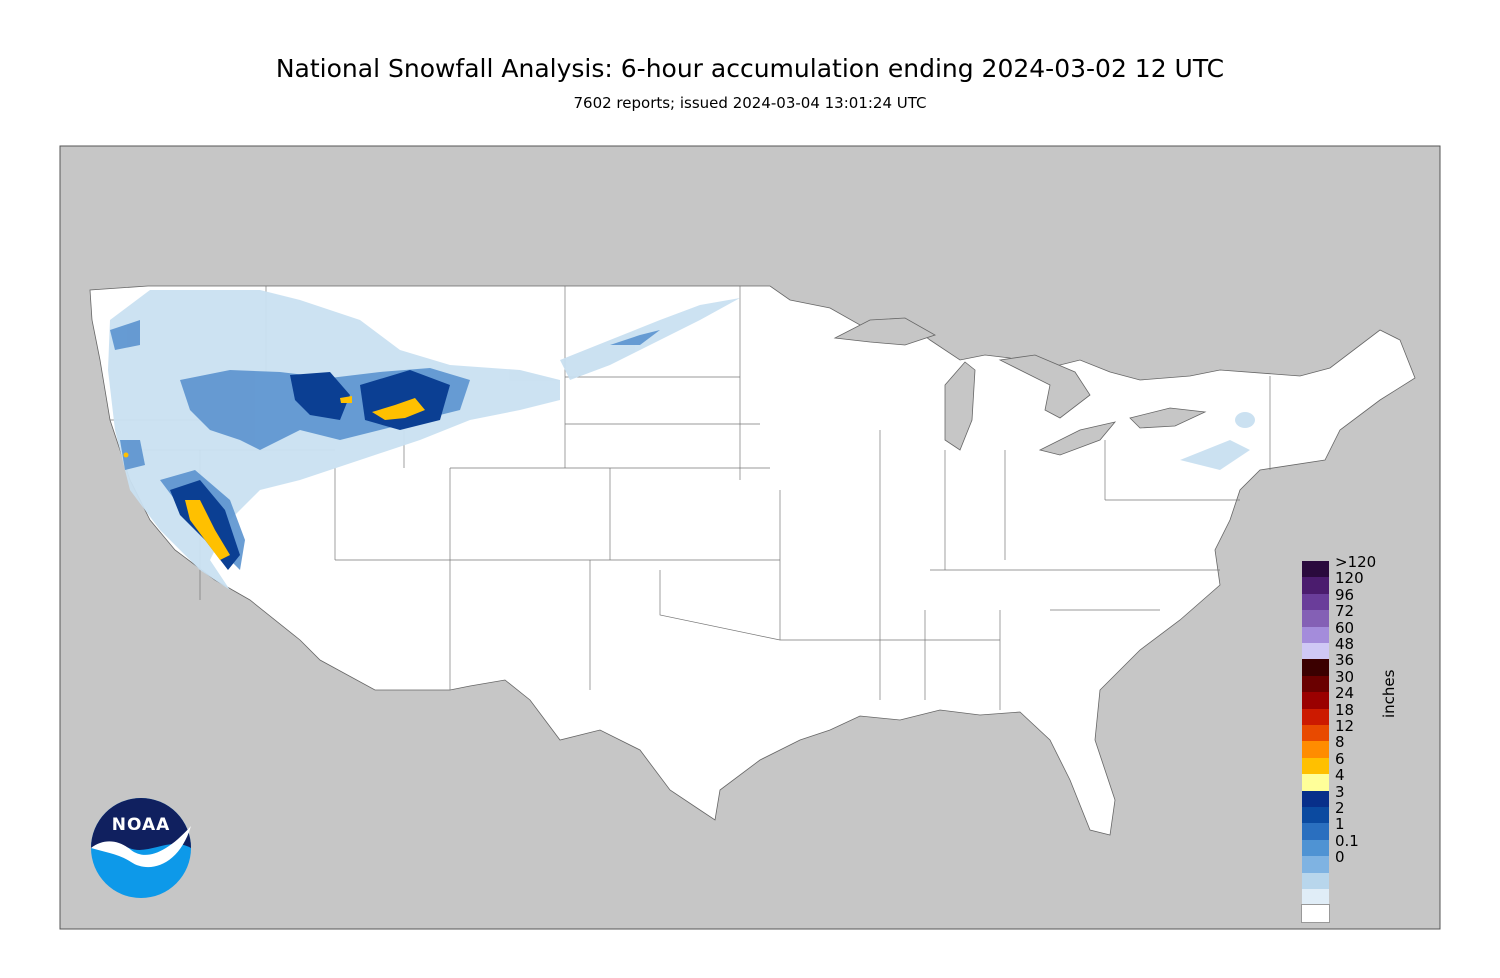  I want to click on legend-label: 72, so click(1345, 611).